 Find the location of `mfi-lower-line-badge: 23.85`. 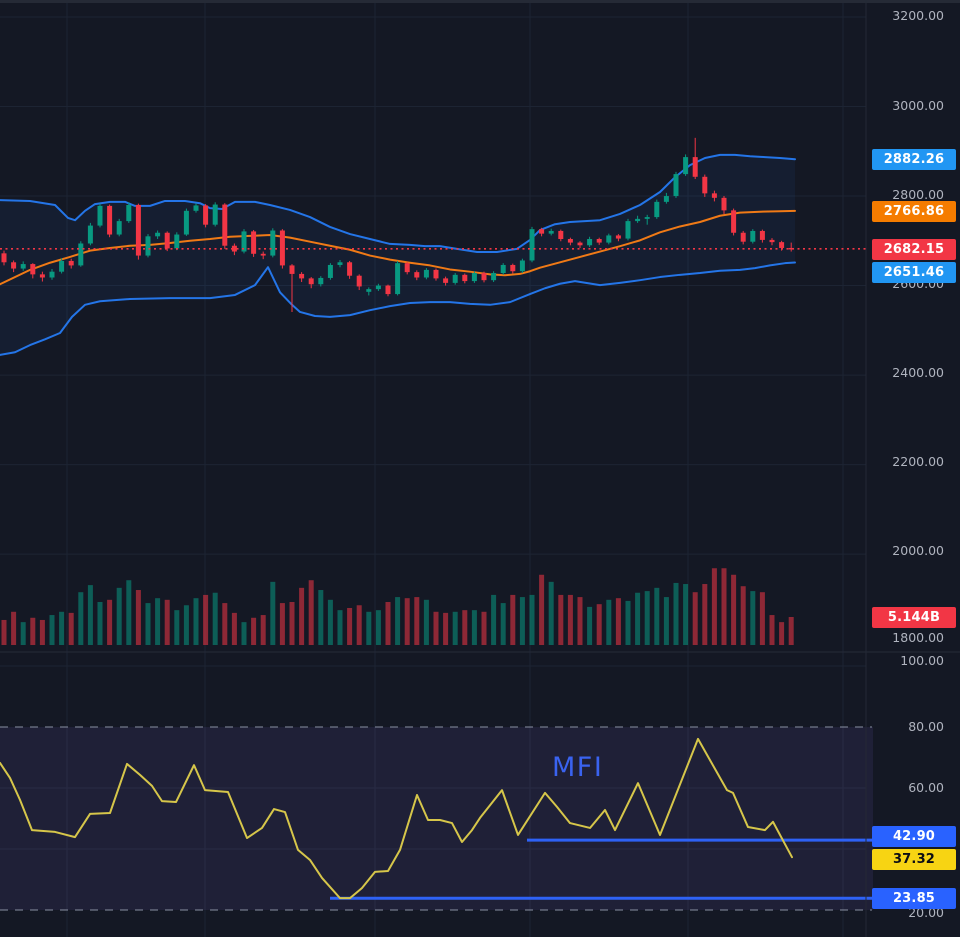

mfi-lower-line-badge: 23.85 is located at coordinates (914, 898).